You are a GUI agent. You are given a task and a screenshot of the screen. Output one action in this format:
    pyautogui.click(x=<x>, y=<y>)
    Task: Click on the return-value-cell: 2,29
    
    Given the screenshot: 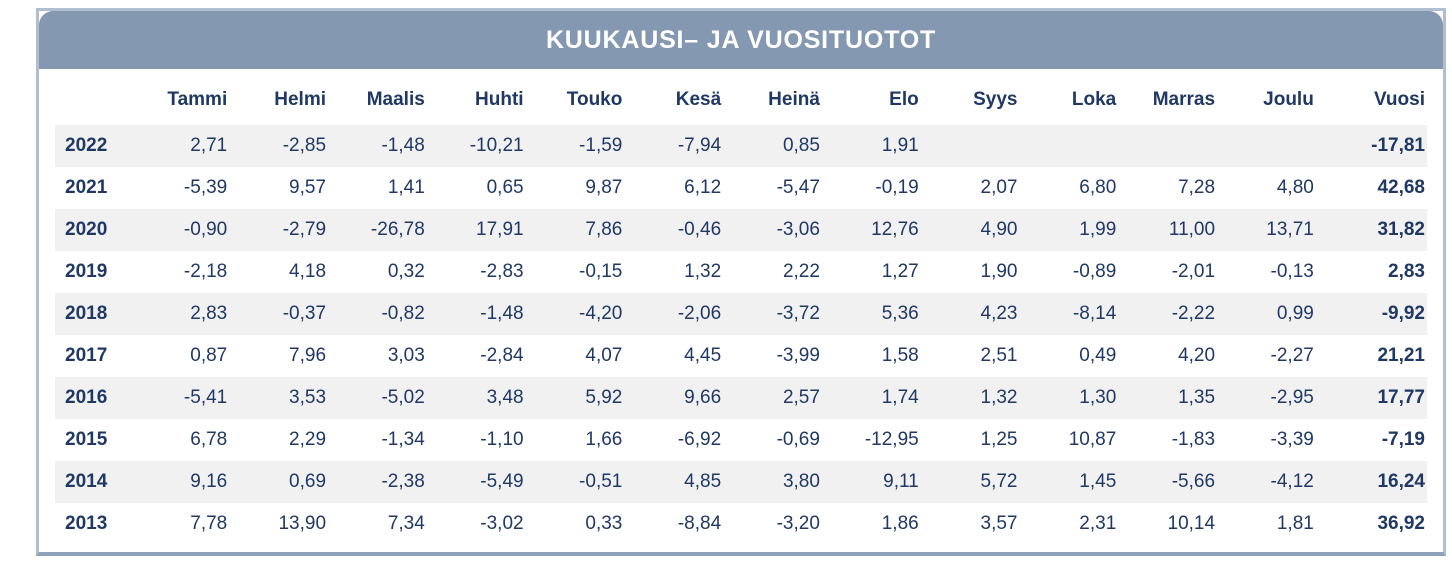 What is the action you would take?
    pyautogui.click(x=308, y=439)
    